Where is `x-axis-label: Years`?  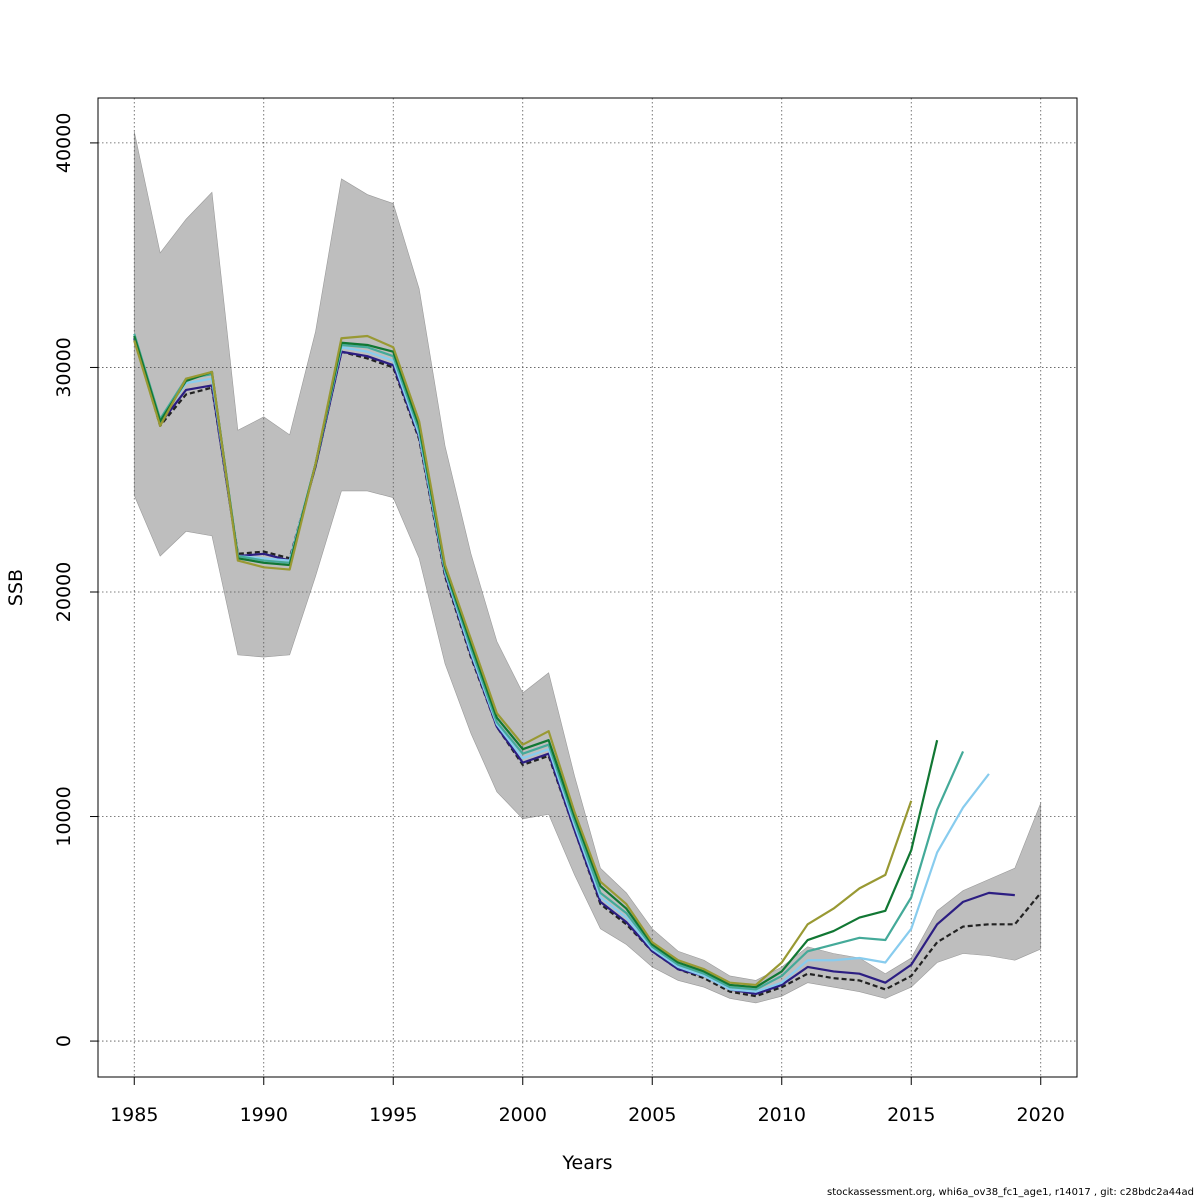
x-axis-label: Years is located at coordinates (586, 1163).